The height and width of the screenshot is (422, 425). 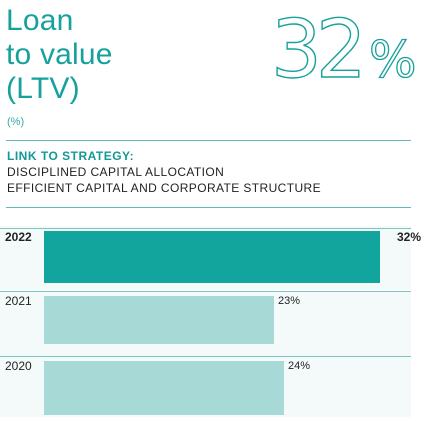 I want to click on headline-value-graphic: 32 %, so click(x=343, y=49).